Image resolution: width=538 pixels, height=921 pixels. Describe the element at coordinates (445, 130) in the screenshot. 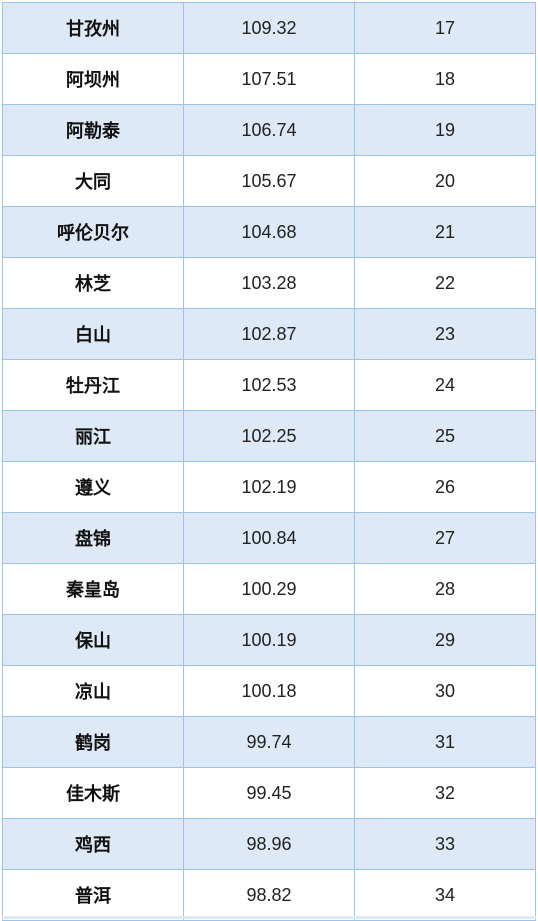

I see `rank-cell: 19` at that location.